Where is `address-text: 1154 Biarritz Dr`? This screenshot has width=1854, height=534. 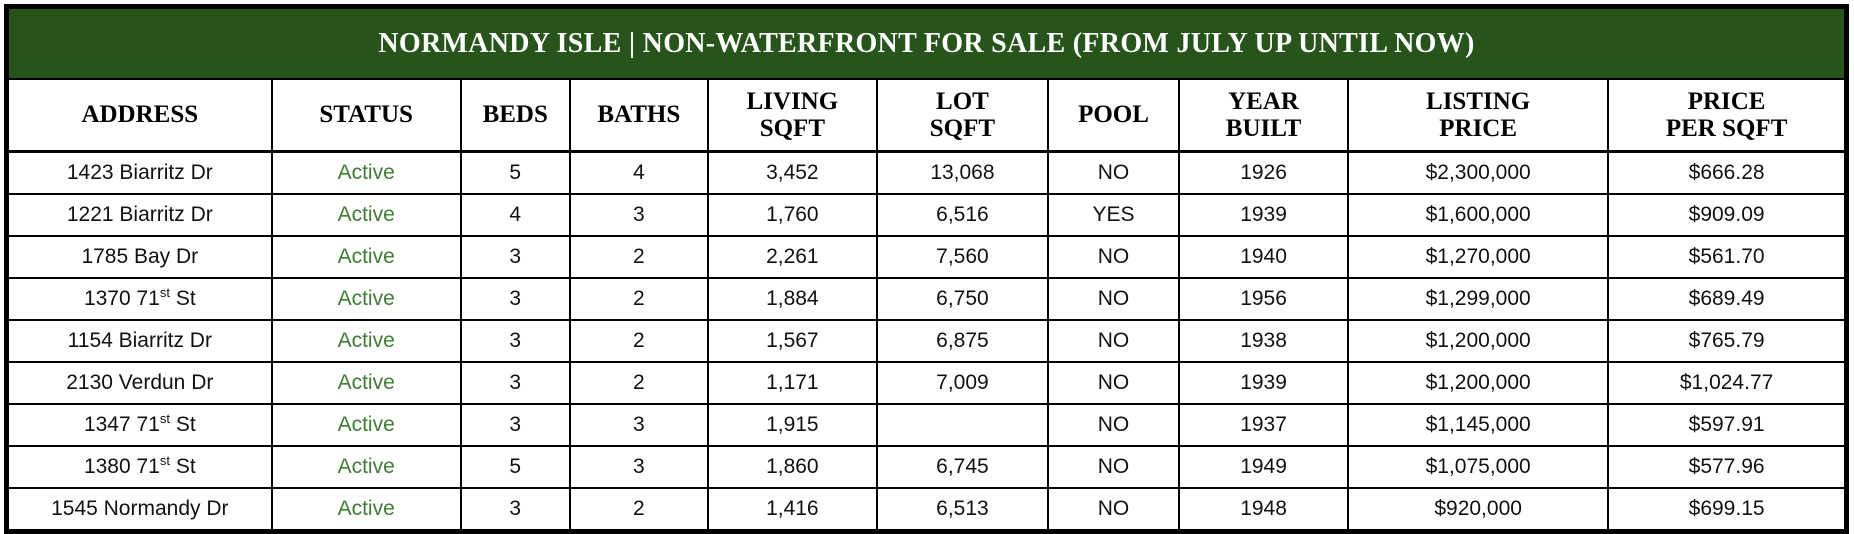 address-text: 1154 Biarritz Dr is located at coordinates (139, 340).